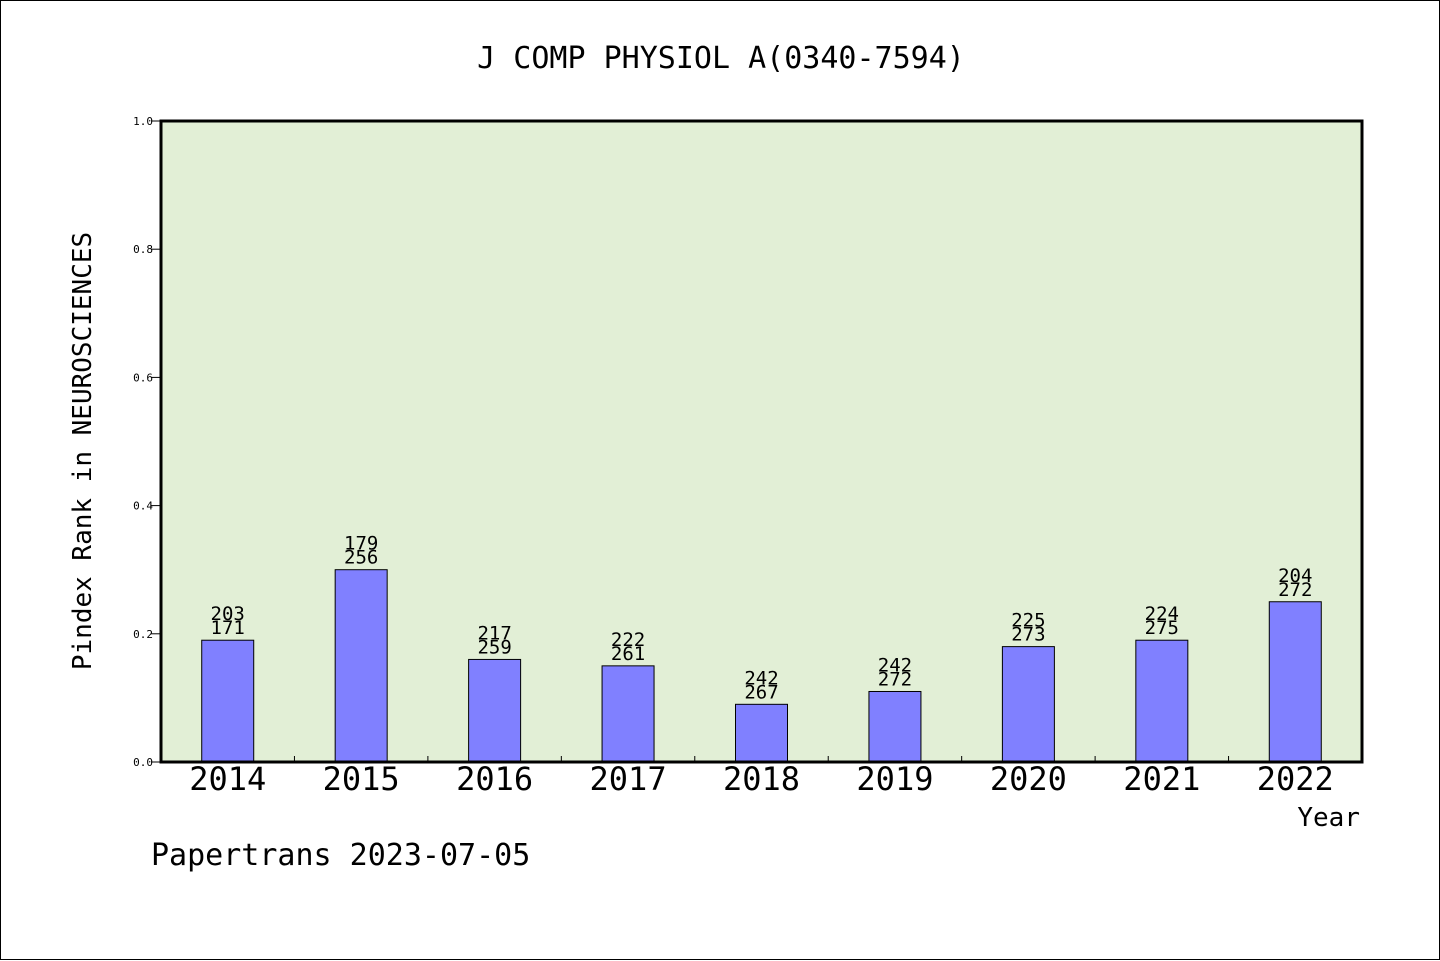  Describe the element at coordinates (628, 779) in the screenshot. I see `x-tick-label: 2017` at that location.